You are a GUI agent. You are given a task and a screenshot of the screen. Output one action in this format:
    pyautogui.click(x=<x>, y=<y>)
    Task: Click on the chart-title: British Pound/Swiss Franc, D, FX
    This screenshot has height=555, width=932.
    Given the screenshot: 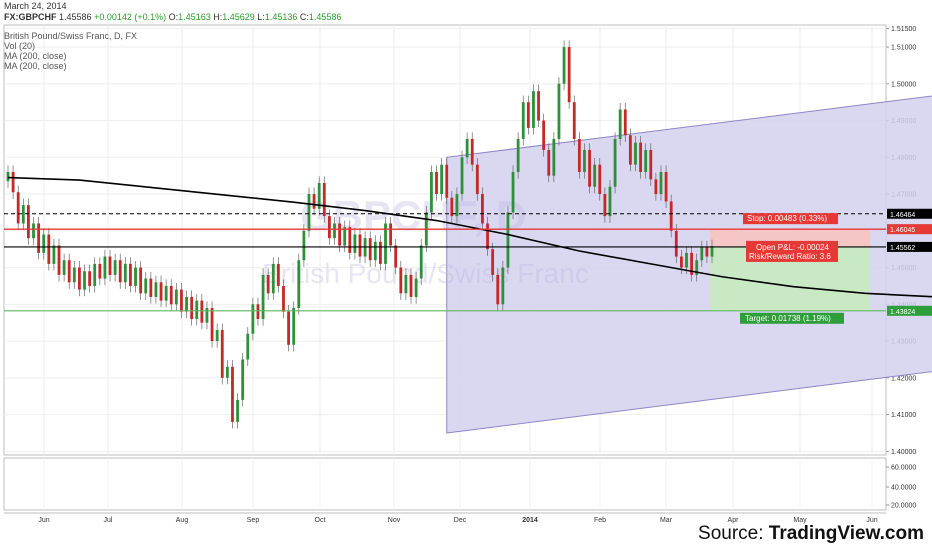 What is the action you would take?
    pyautogui.click(x=71, y=36)
    